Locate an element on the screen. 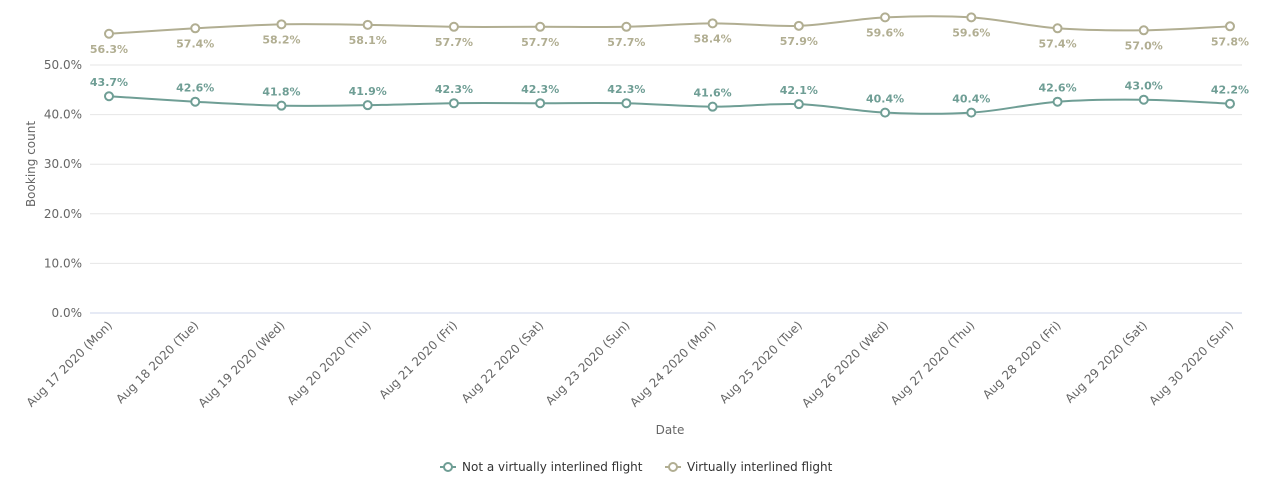 This screenshot has height=503, width=1280. y-tick-label: 40.0% is located at coordinates (63, 115).